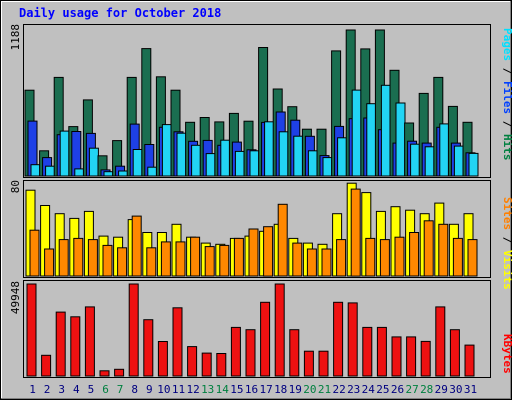 This screenshot has height=400, width=512. What do you see at coordinates (15, 297) in the screenshot?
I see `kbytes-panel-ymax-label: 49948` at bounding box center [15, 297].